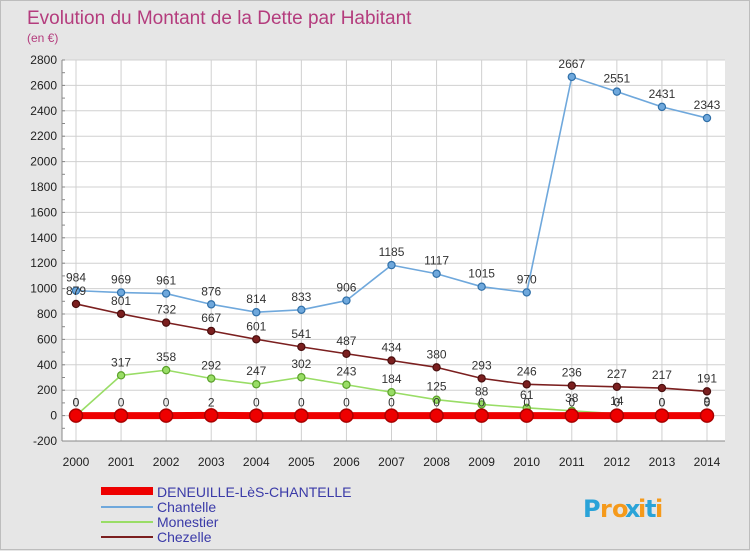  I want to click on data-label: 2431, so click(662, 94).